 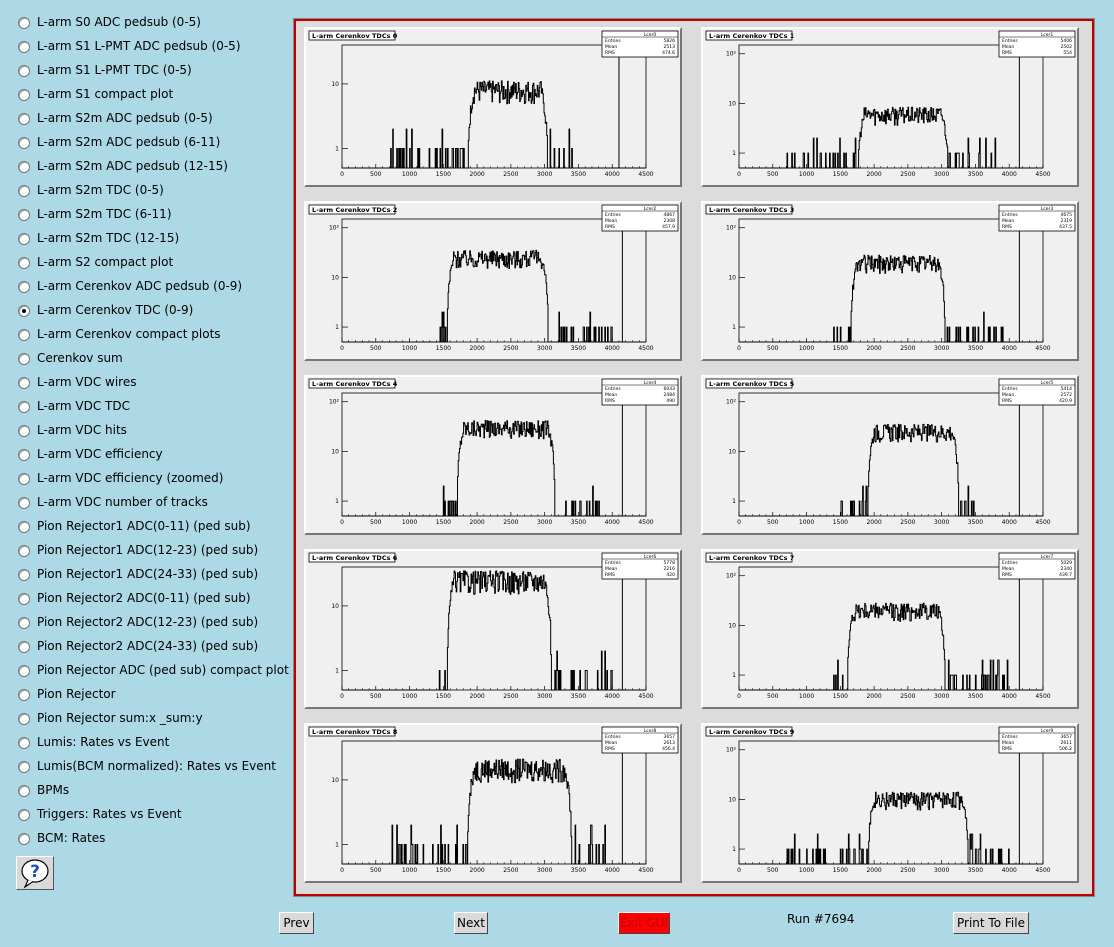 I want to click on stats-key: Entries, so click(x=613, y=737).